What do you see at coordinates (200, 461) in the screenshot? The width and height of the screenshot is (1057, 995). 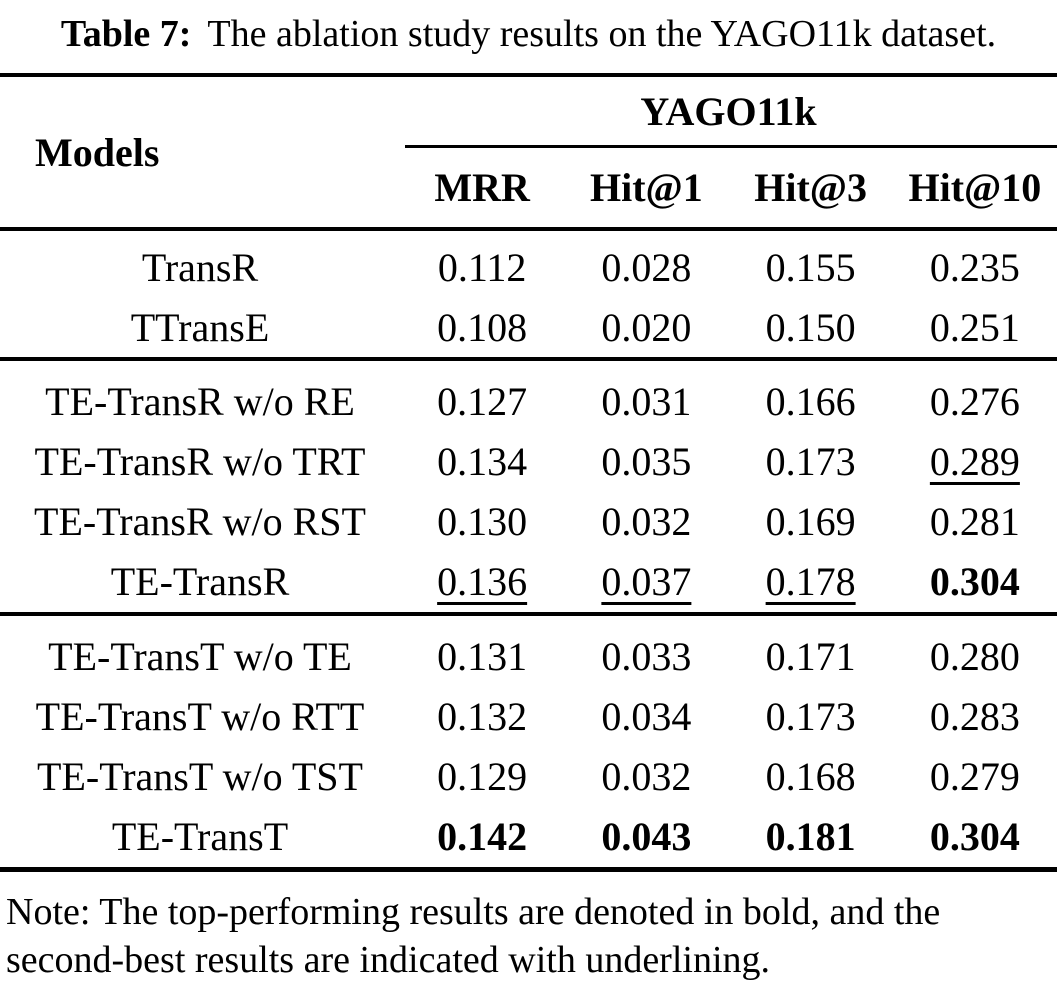 I see `model-name-cell: TE-TransR w/o TRT` at bounding box center [200, 461].